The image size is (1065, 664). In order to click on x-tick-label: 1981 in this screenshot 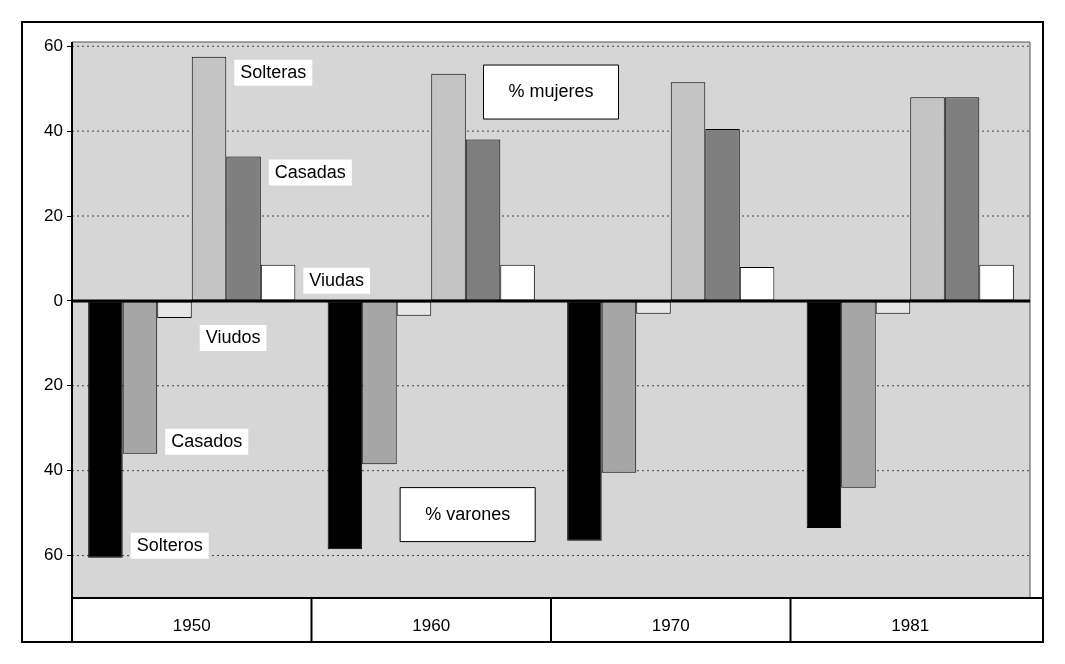, I will do `click(910, 625)`.